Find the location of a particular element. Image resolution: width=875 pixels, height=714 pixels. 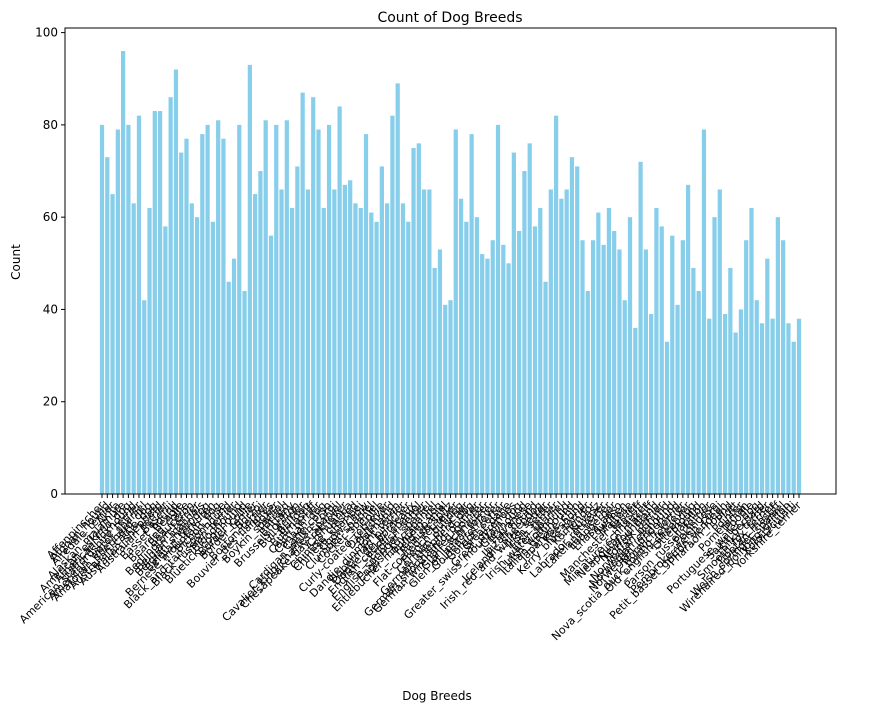

y-tick-label: 100 is located at coordinates (46, 33).